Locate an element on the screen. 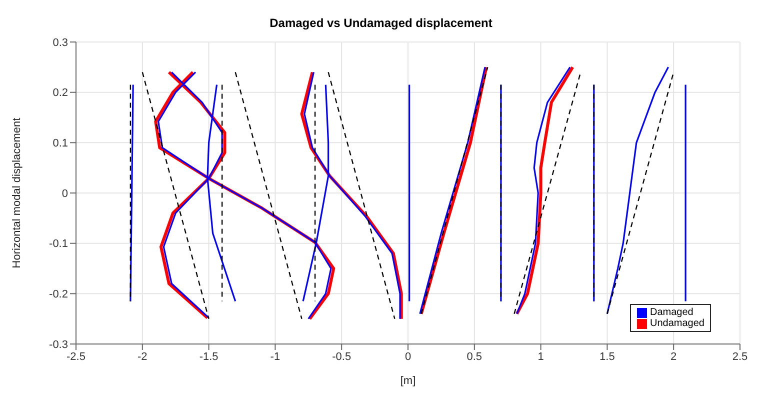 This screenshot has width=762, height=416. x-tick-label: 2.5 is located at coordinates (740, 356).